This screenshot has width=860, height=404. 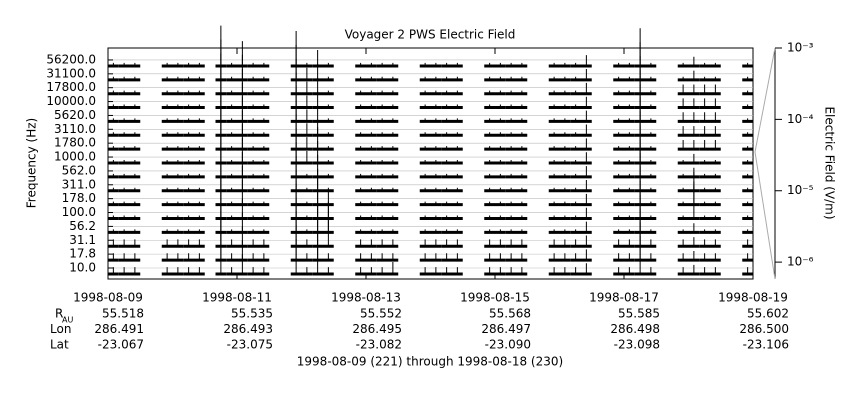 I want to click on y-tick-label: 3110.0, so click(x=75, y=129).